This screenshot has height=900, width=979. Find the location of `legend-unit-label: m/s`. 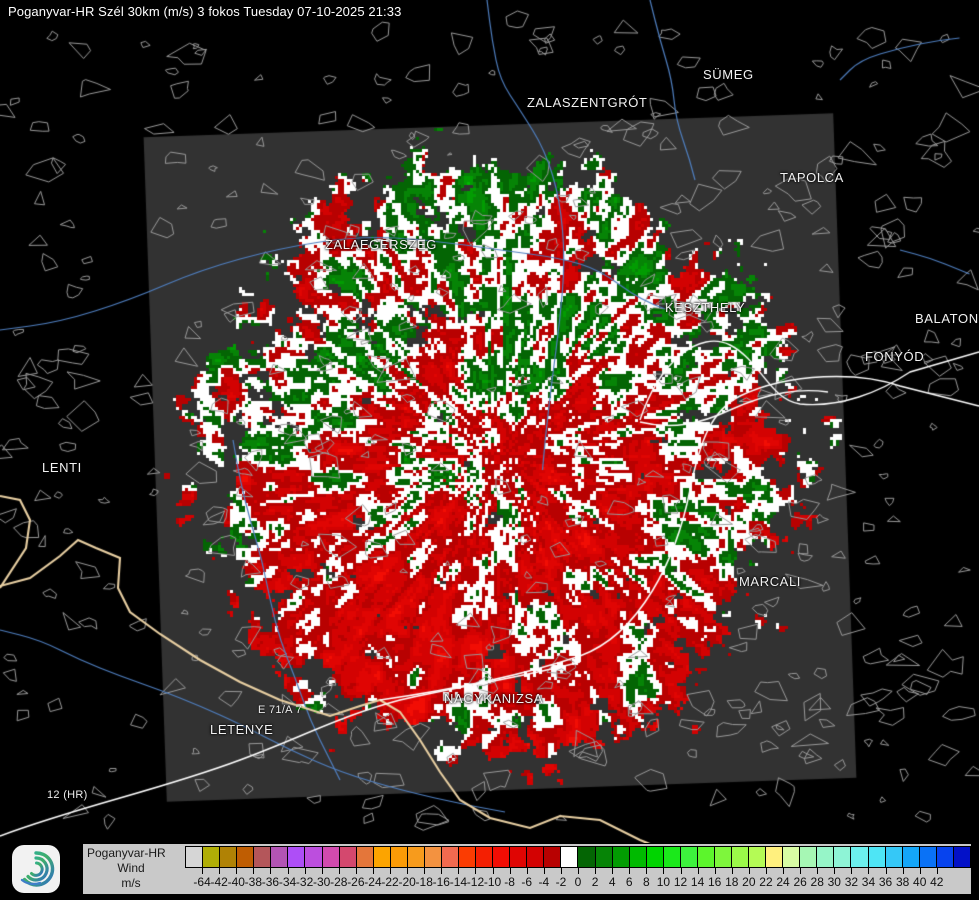

legend-unit-label: m/s is located at coordinates (131, 883).